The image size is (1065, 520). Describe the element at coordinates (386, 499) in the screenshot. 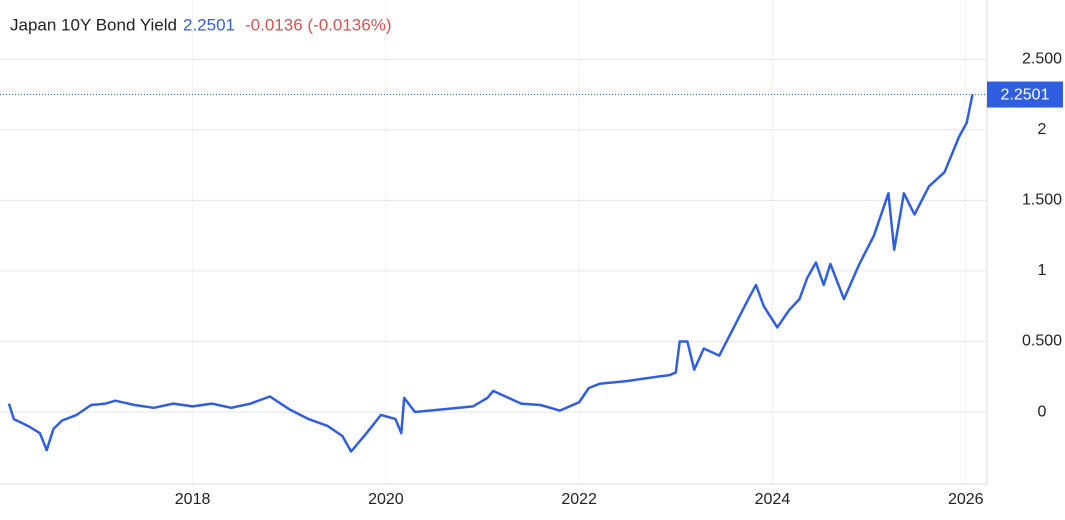

I see `x-tick-label: 2020` at that location.